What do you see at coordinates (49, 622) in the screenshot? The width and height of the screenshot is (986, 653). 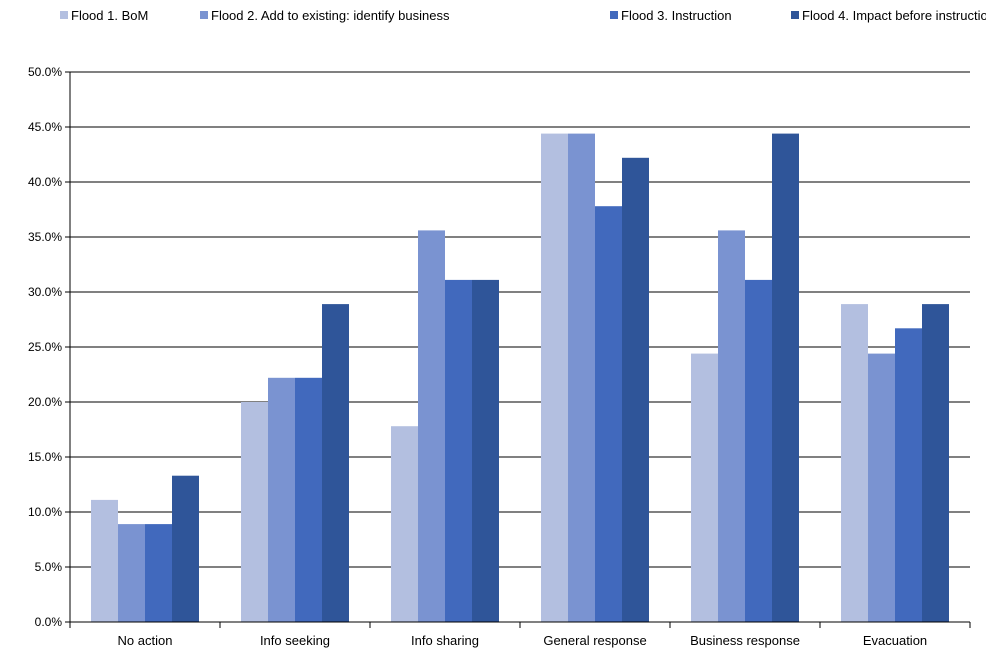 I see `y-tick-label: 0.0%` at bounding box center [49, 622].